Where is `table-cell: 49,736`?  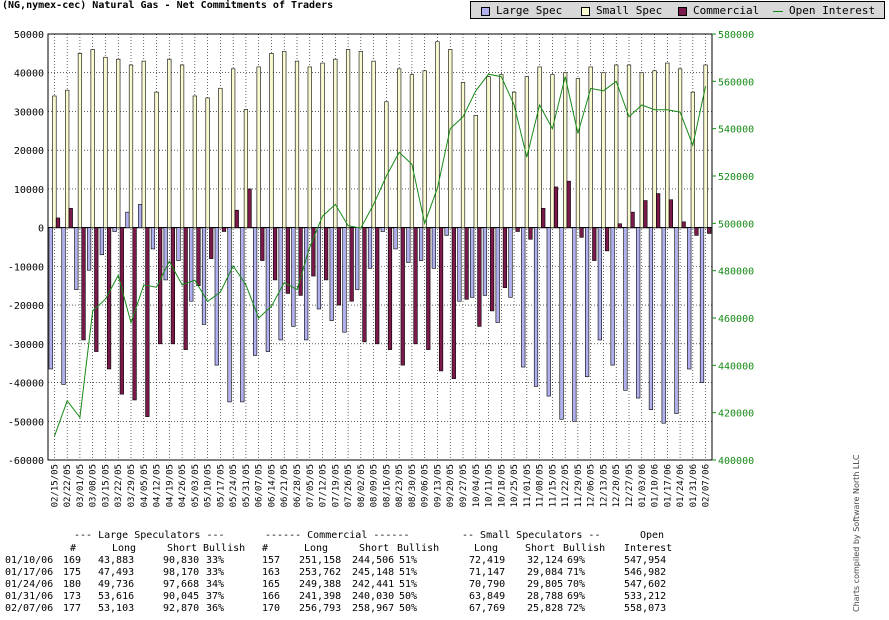 table-cell: 49,736 is located at coordinates (116, 584).